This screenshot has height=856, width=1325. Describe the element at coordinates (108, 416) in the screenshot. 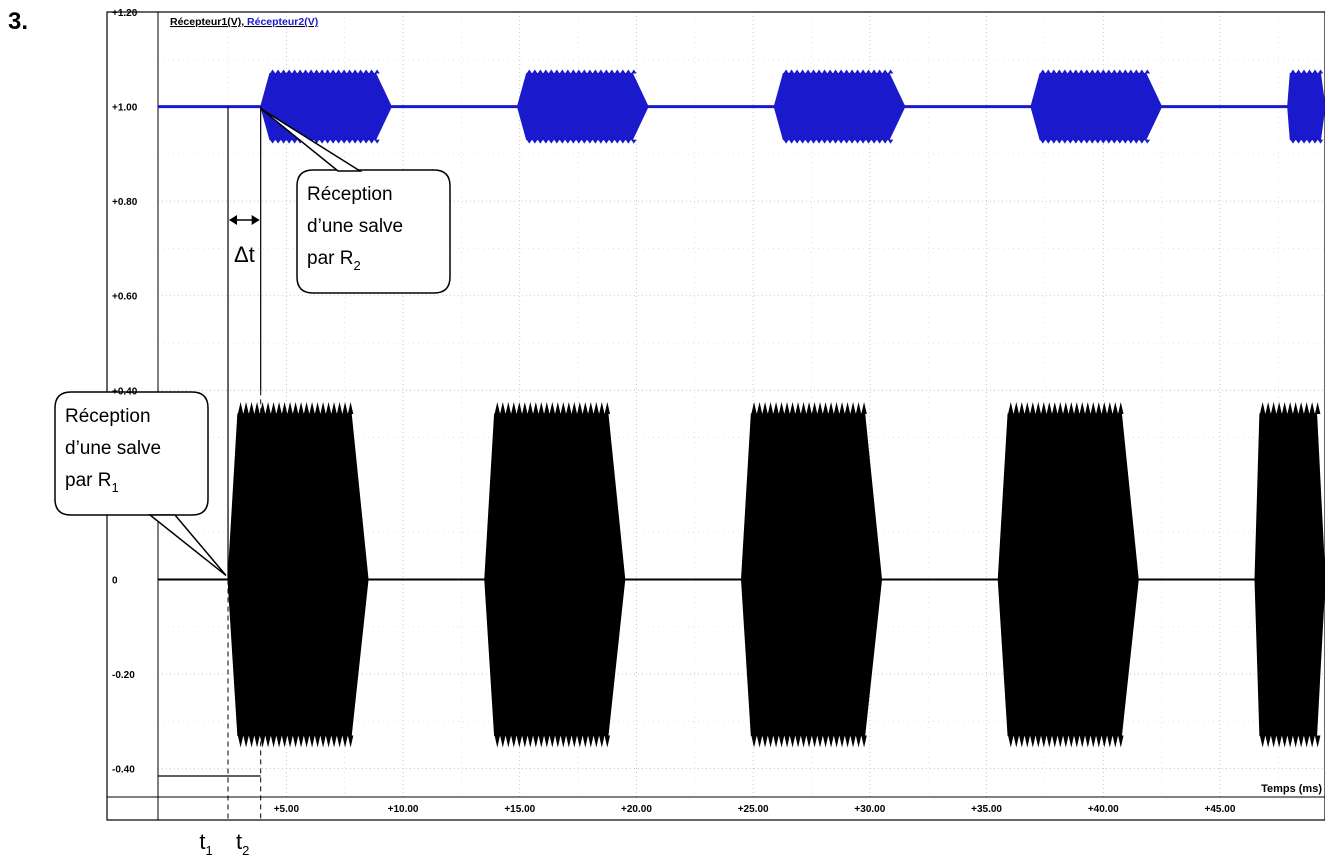

I see `callout-r1-line: Réception` at that location.